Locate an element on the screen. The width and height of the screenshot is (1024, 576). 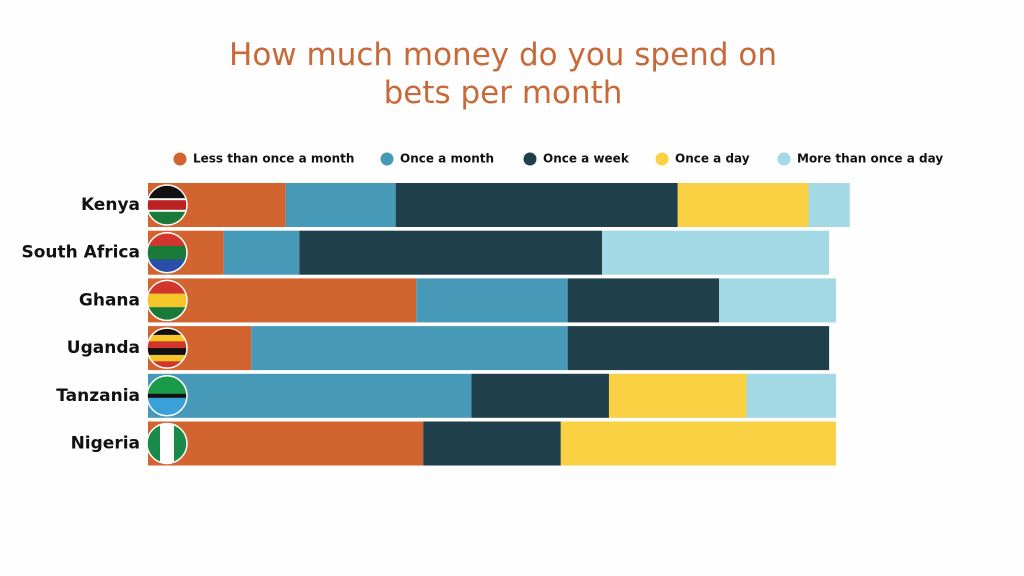
legend-label: Less than once a month is located at coordinates (273, 159).